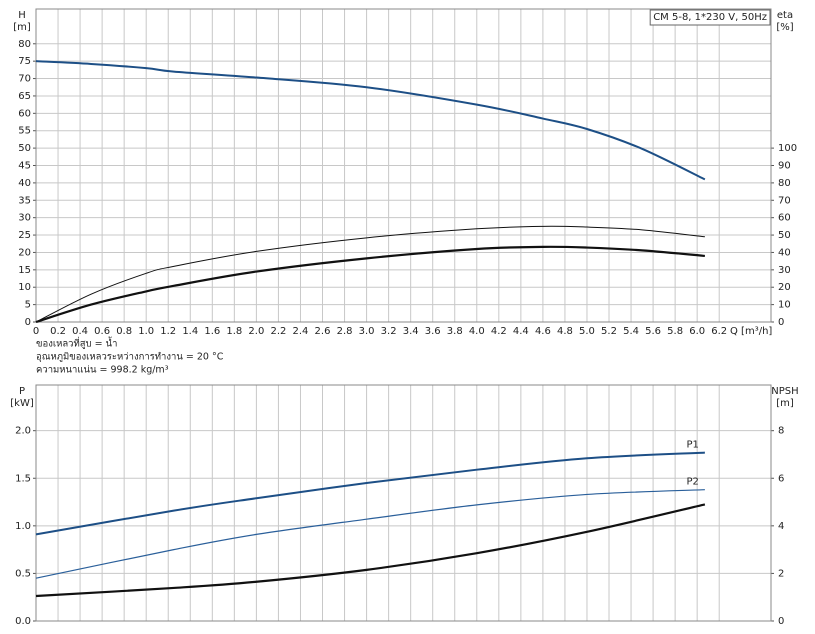 The height and width of the screenshot is (634, 815). I want to click on y-tick-label: 30, so click(24, 218).